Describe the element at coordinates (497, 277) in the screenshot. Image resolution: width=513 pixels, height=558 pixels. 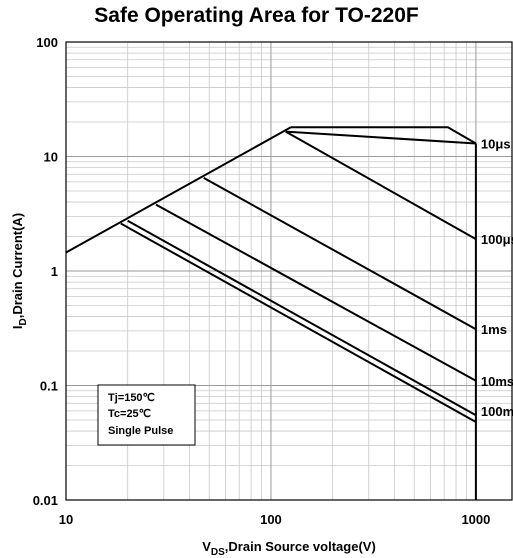
I see `pulse-labels: 10μs 100μs 1ms 10ms 100ms` at that location.